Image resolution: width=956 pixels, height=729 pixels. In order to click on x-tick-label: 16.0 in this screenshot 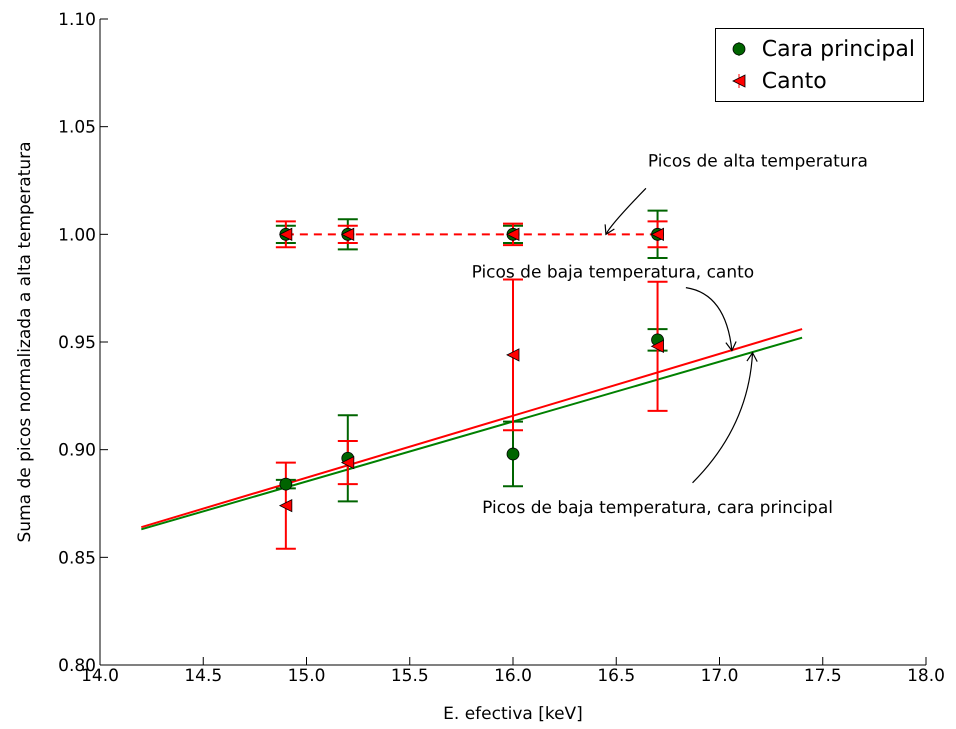, I will do `click(513, 676)`.